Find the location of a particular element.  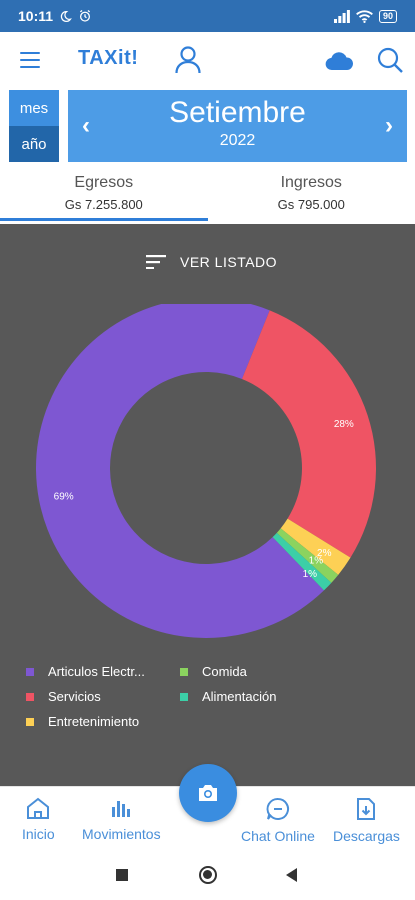

bar-chart-icon is located at coordinates (121, 809).